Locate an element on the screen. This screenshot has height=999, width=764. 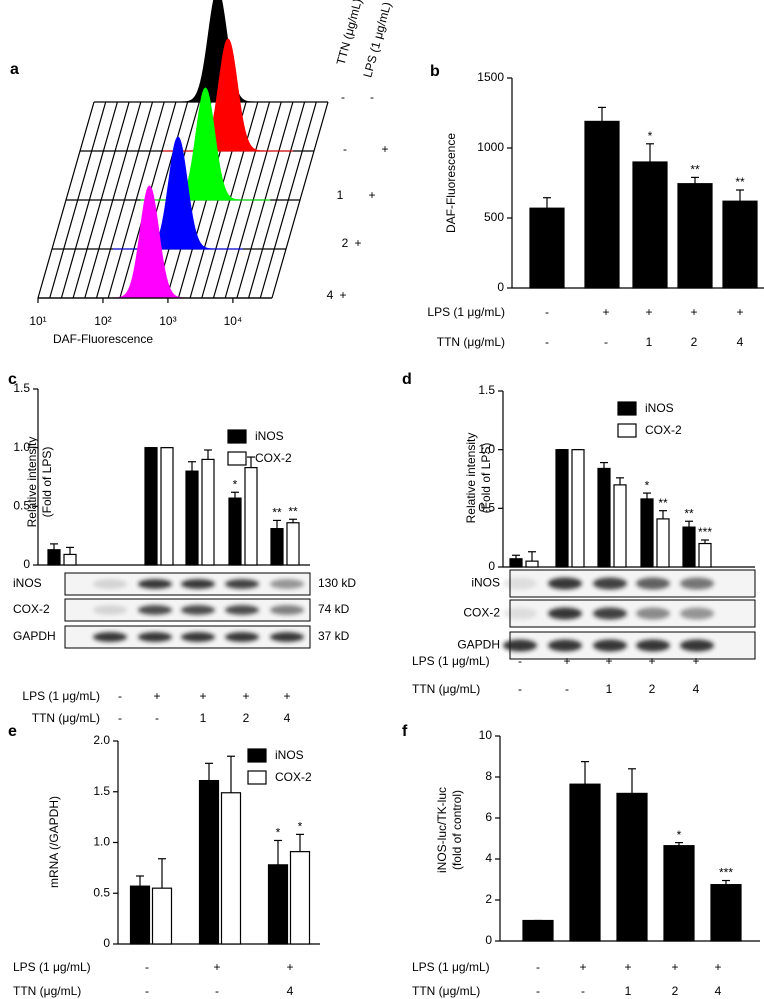
blot-size: 74 kD is located at coordinates (334, 609).